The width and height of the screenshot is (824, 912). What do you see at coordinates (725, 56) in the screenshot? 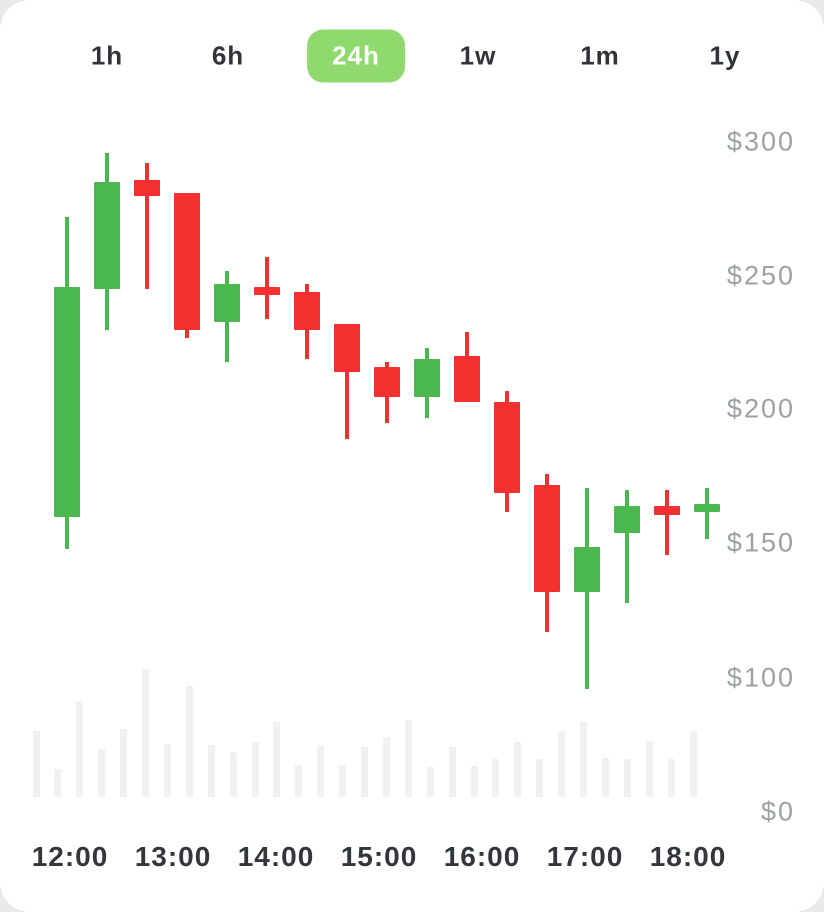
I see `tab-1y: 1y` at bounding box center [725, 56].